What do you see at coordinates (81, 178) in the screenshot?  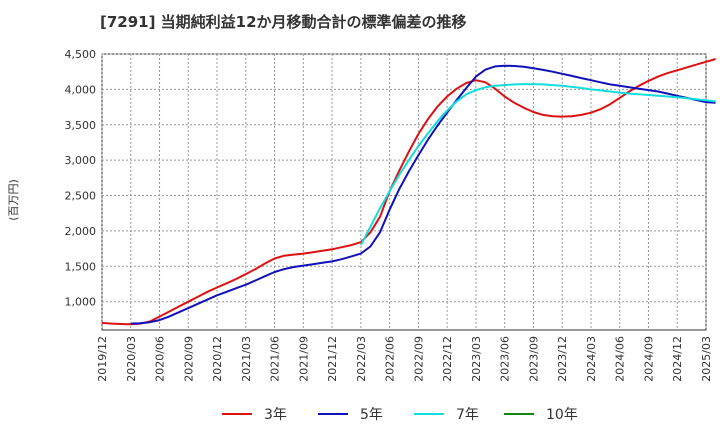 I see `y-axis-ticks: 1,000 1,500 2,000 2,500 3,000 3,500 4,000 4,500` at bounding box center [81, 178].